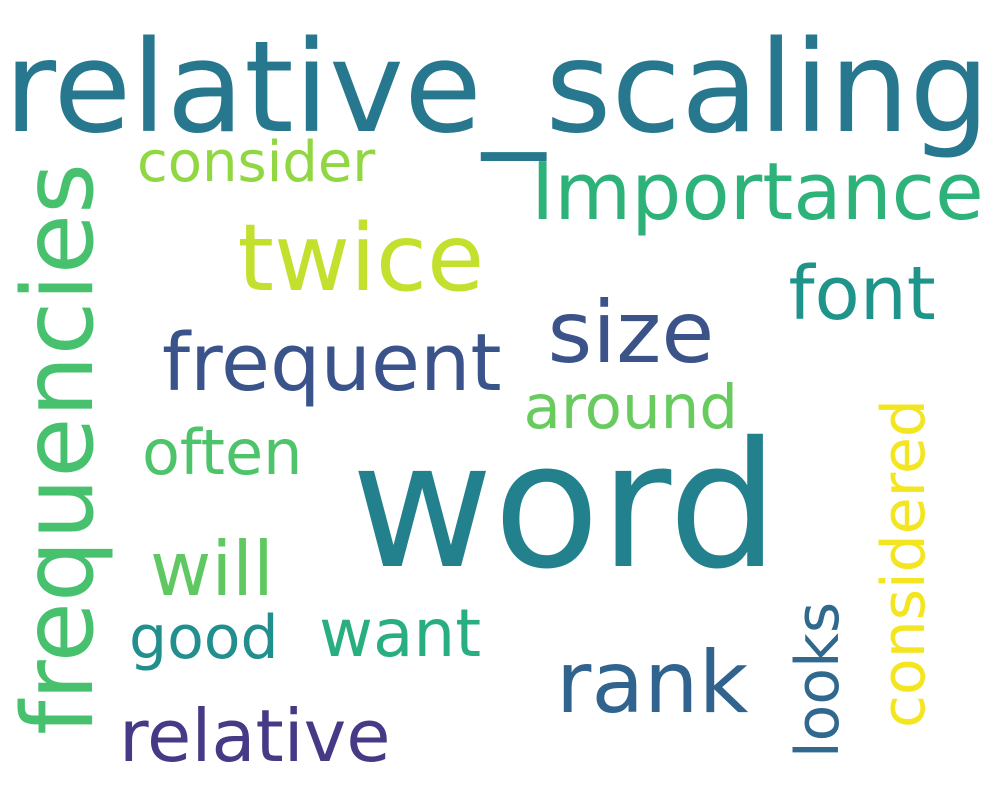  What do you see at coordinates (630, 407) in the screenshot?
I see `word-around: around` at bounding box center [630, 407].